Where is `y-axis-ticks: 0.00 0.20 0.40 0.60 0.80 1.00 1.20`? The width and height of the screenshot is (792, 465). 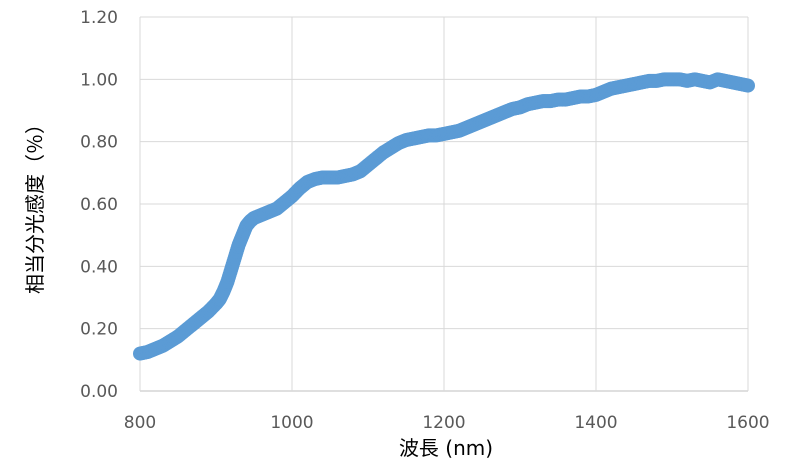
y-axis-ticks: 0.00 0.20 0.40 0.60 0.80 1.00 1.20 is located at coordinates (99, 205).